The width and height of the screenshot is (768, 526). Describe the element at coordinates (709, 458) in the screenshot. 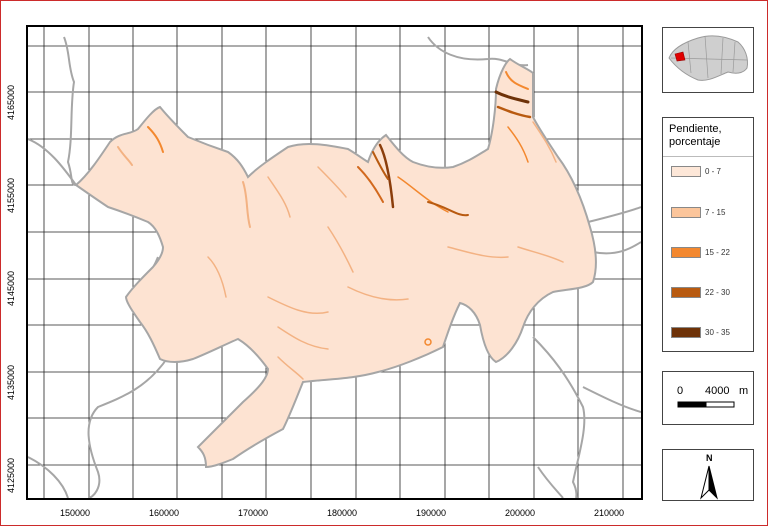

I see `north-label: N` at that location.